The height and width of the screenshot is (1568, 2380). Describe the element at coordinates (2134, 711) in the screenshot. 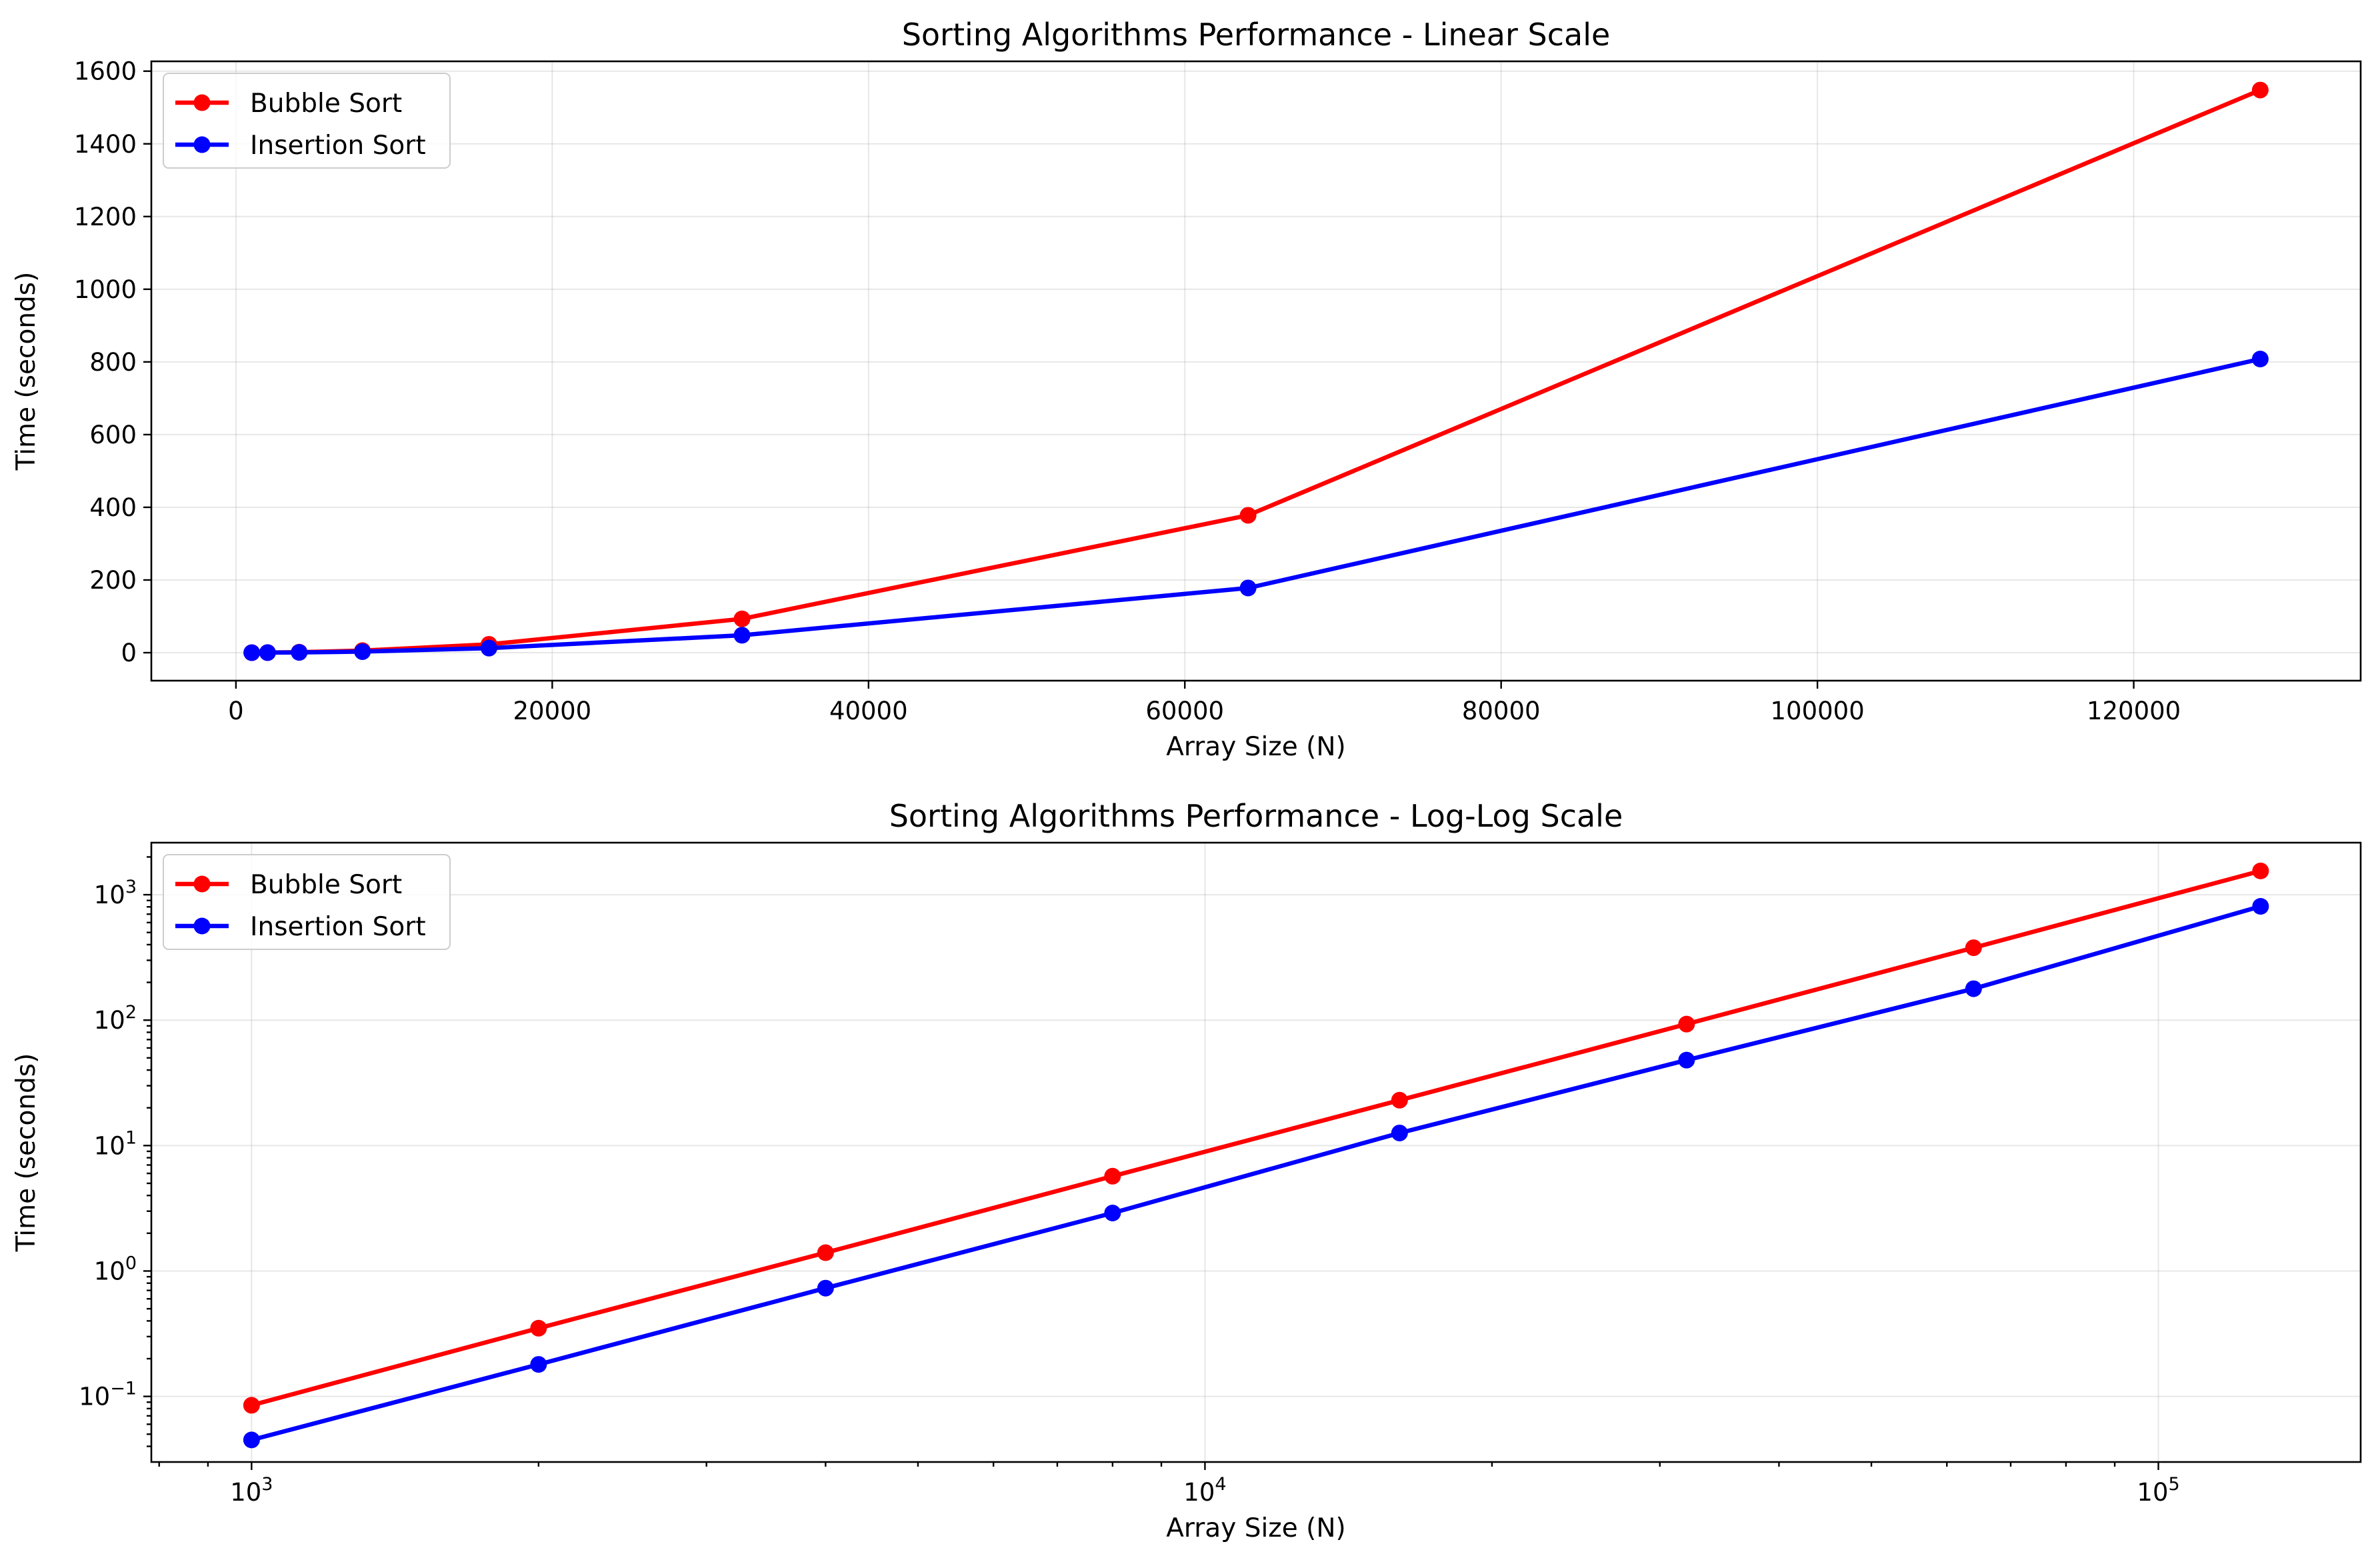

I see `x-tick-label: 120000` at that location.